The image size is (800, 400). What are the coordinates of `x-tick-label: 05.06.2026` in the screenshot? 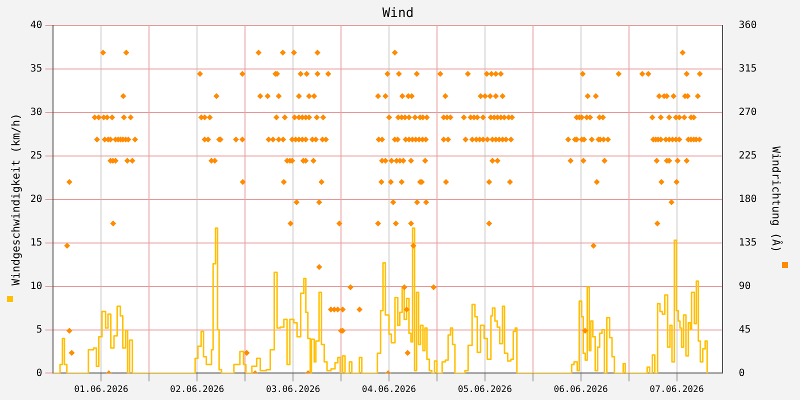 It's located at (485, 389).